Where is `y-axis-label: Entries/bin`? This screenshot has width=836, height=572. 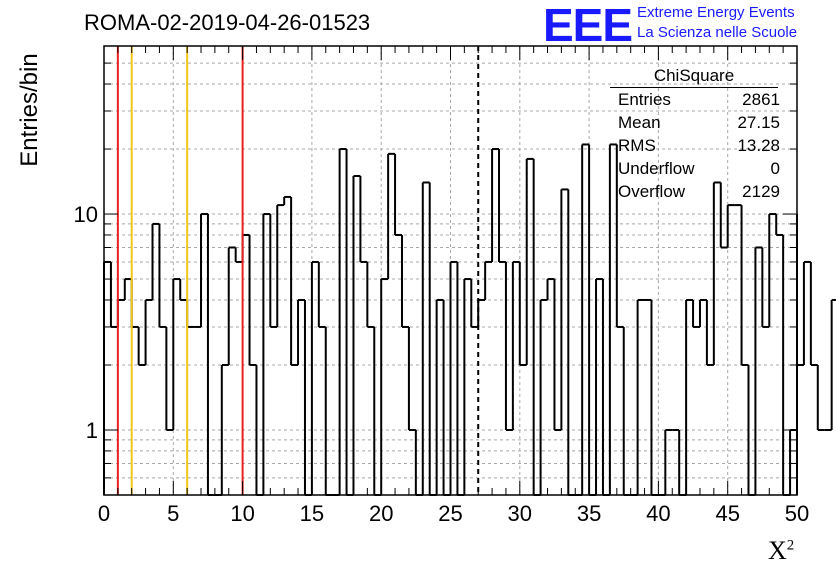
y-axis-label: Entries/bin is located at coordinates (29, 110).